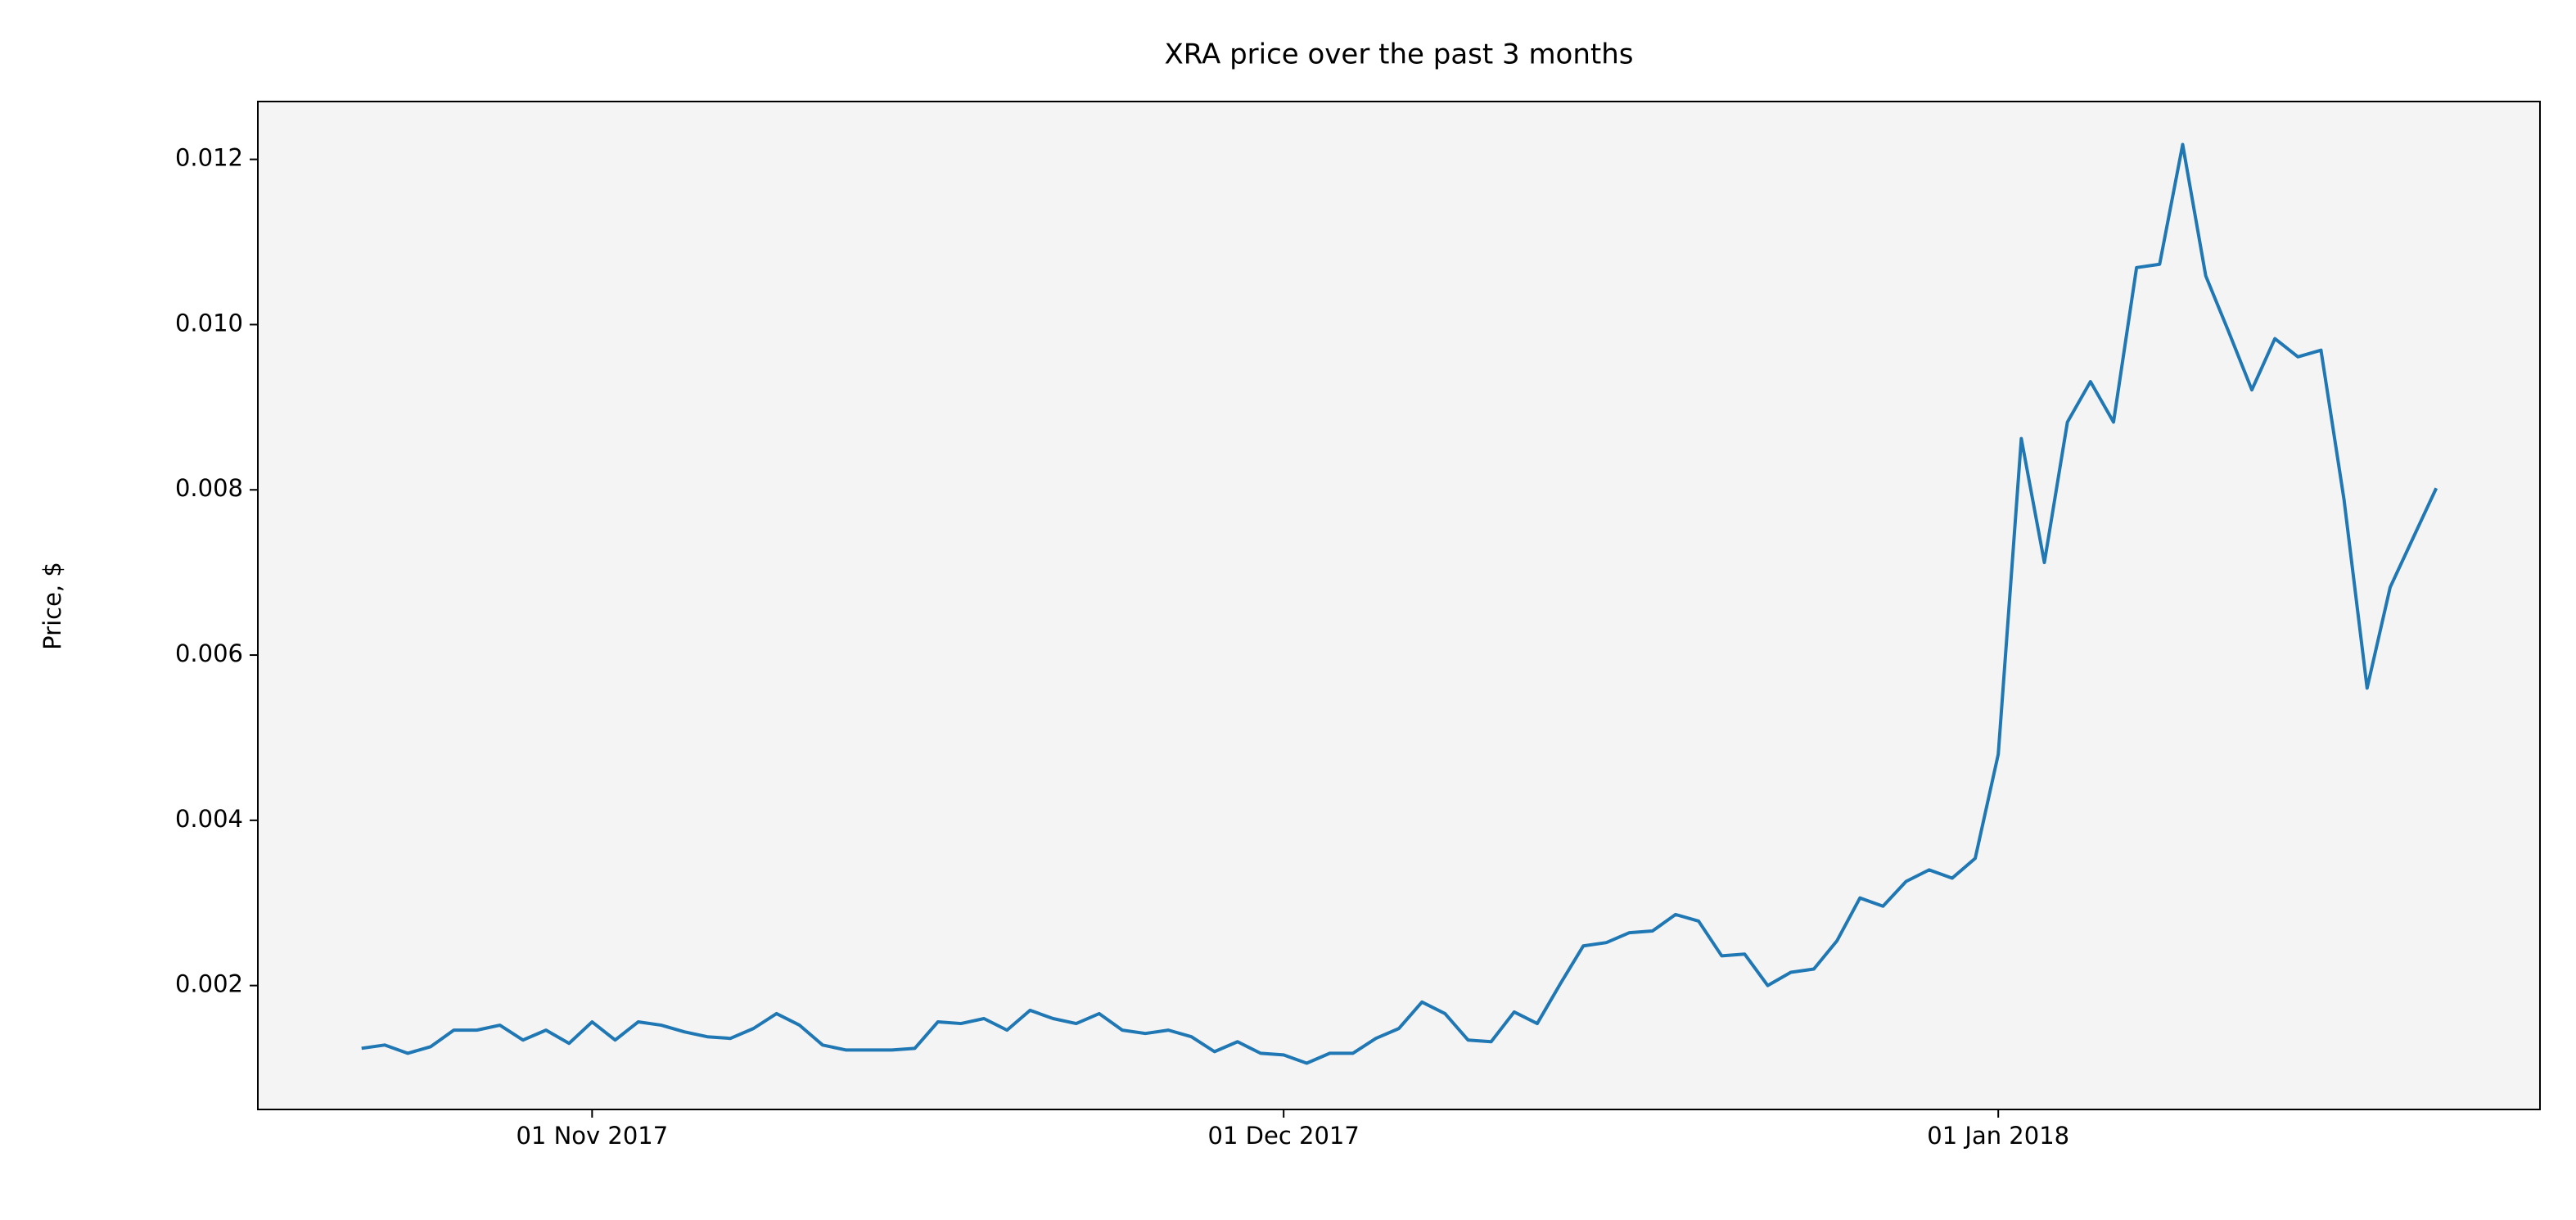 The width and height of the screenshot is (2576, 1220). What do you see at coordinates (592, 1136) in the screenshot?
I see `x-tick-label: 01 Nov 2017` at bounding box center [592, 1136].